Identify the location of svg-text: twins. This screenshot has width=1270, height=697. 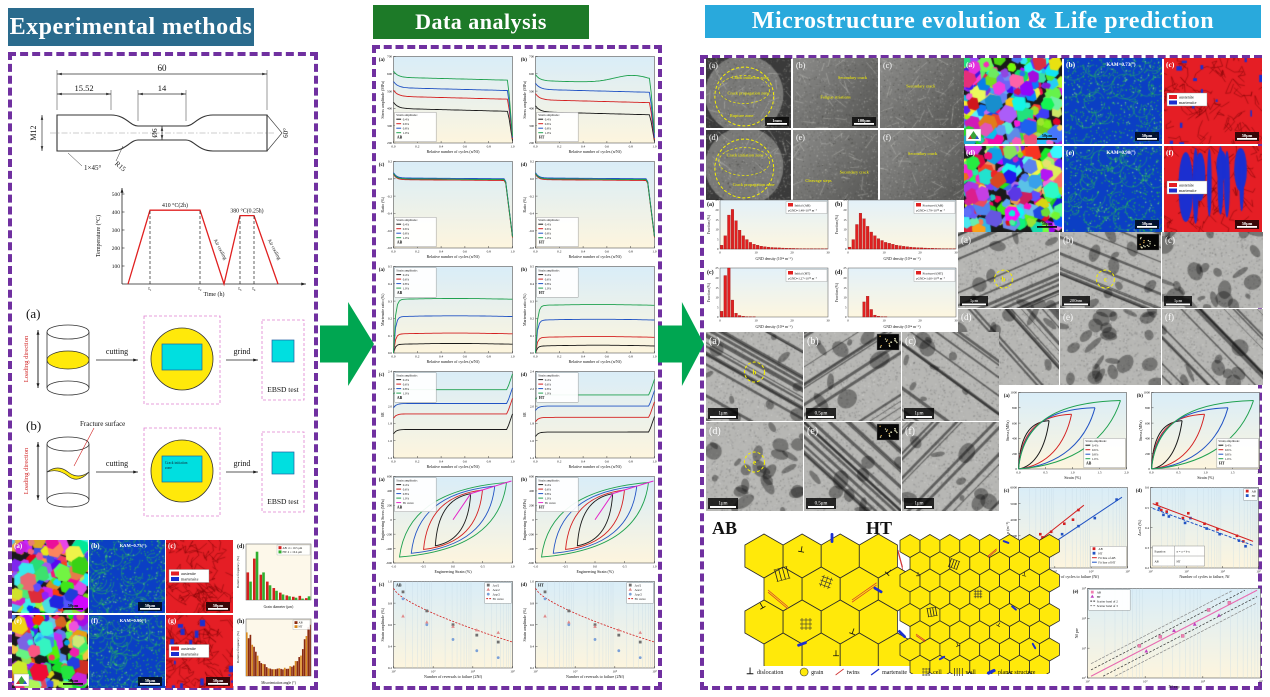
(854, 673).